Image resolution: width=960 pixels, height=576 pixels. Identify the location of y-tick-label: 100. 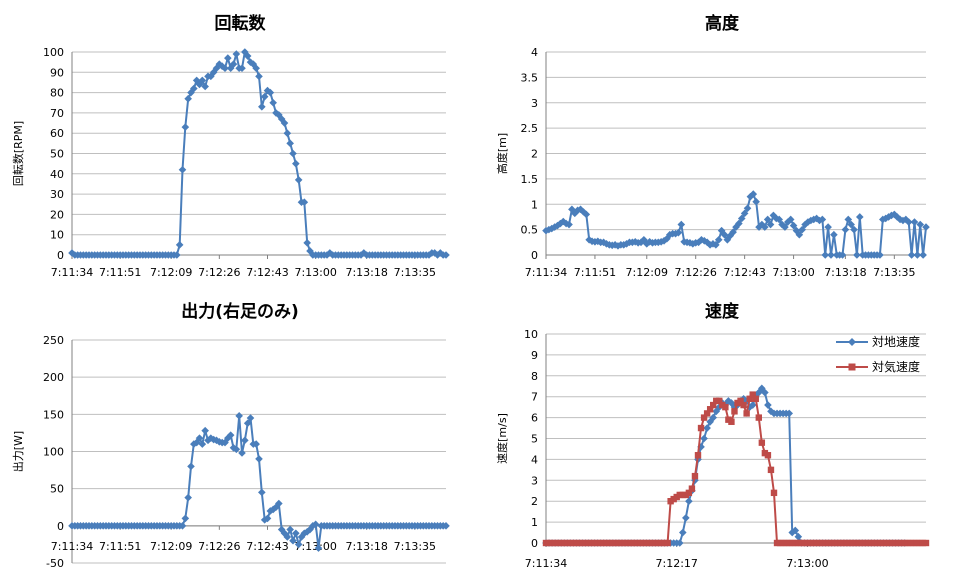
(53, 452).